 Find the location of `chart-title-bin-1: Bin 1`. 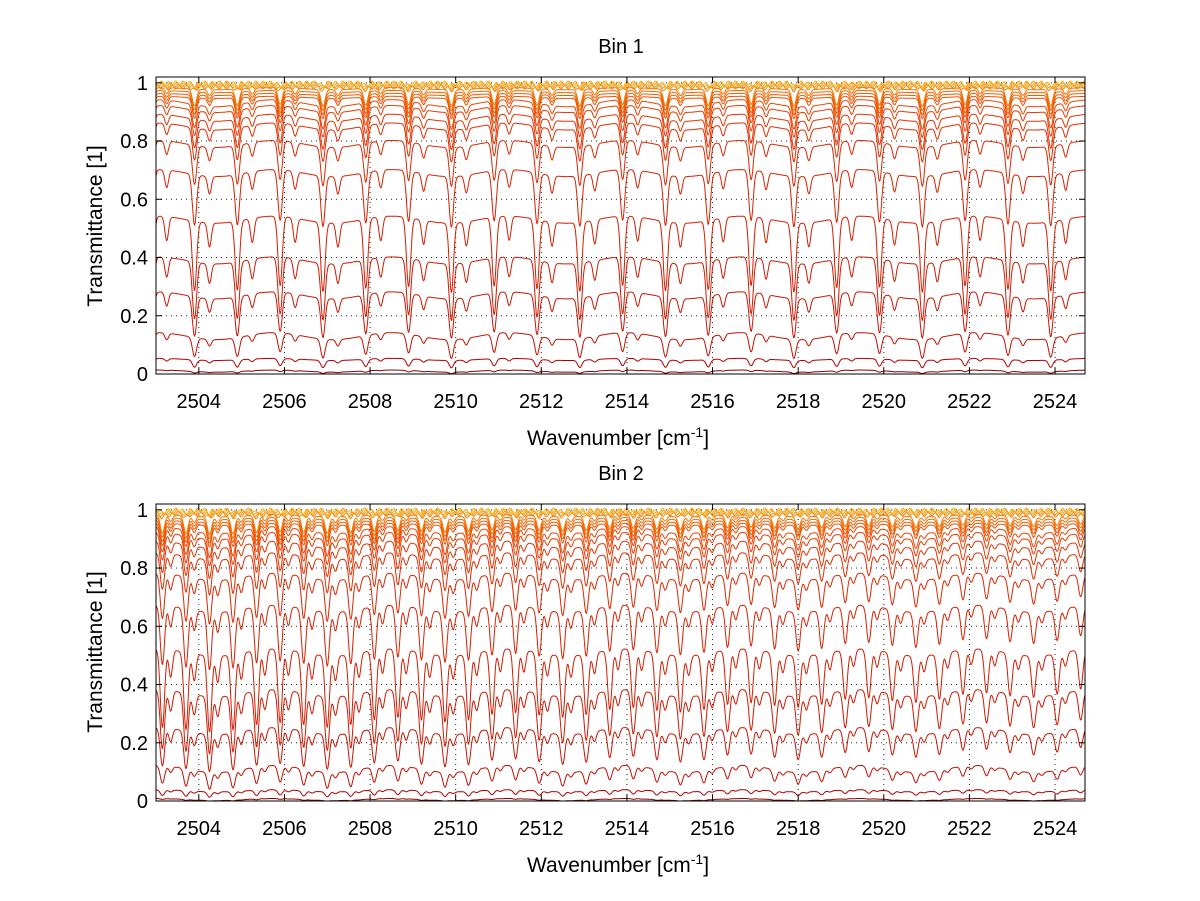

chart-title-bin-1: Bin 1 is located at coordinates (621, 47).